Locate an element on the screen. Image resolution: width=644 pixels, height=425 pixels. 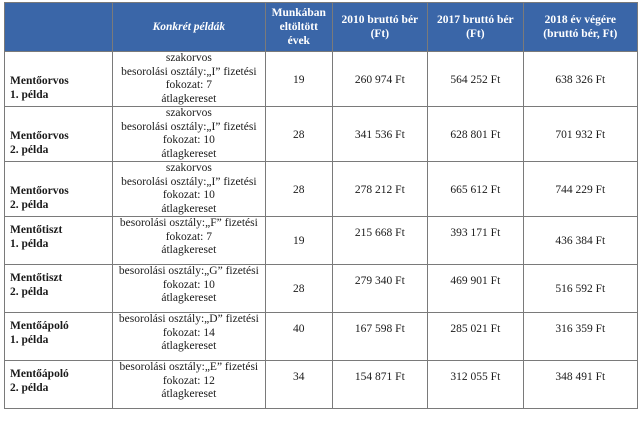
row-salary-2010: 278 212 Ft is located at coordinates (380, 189).